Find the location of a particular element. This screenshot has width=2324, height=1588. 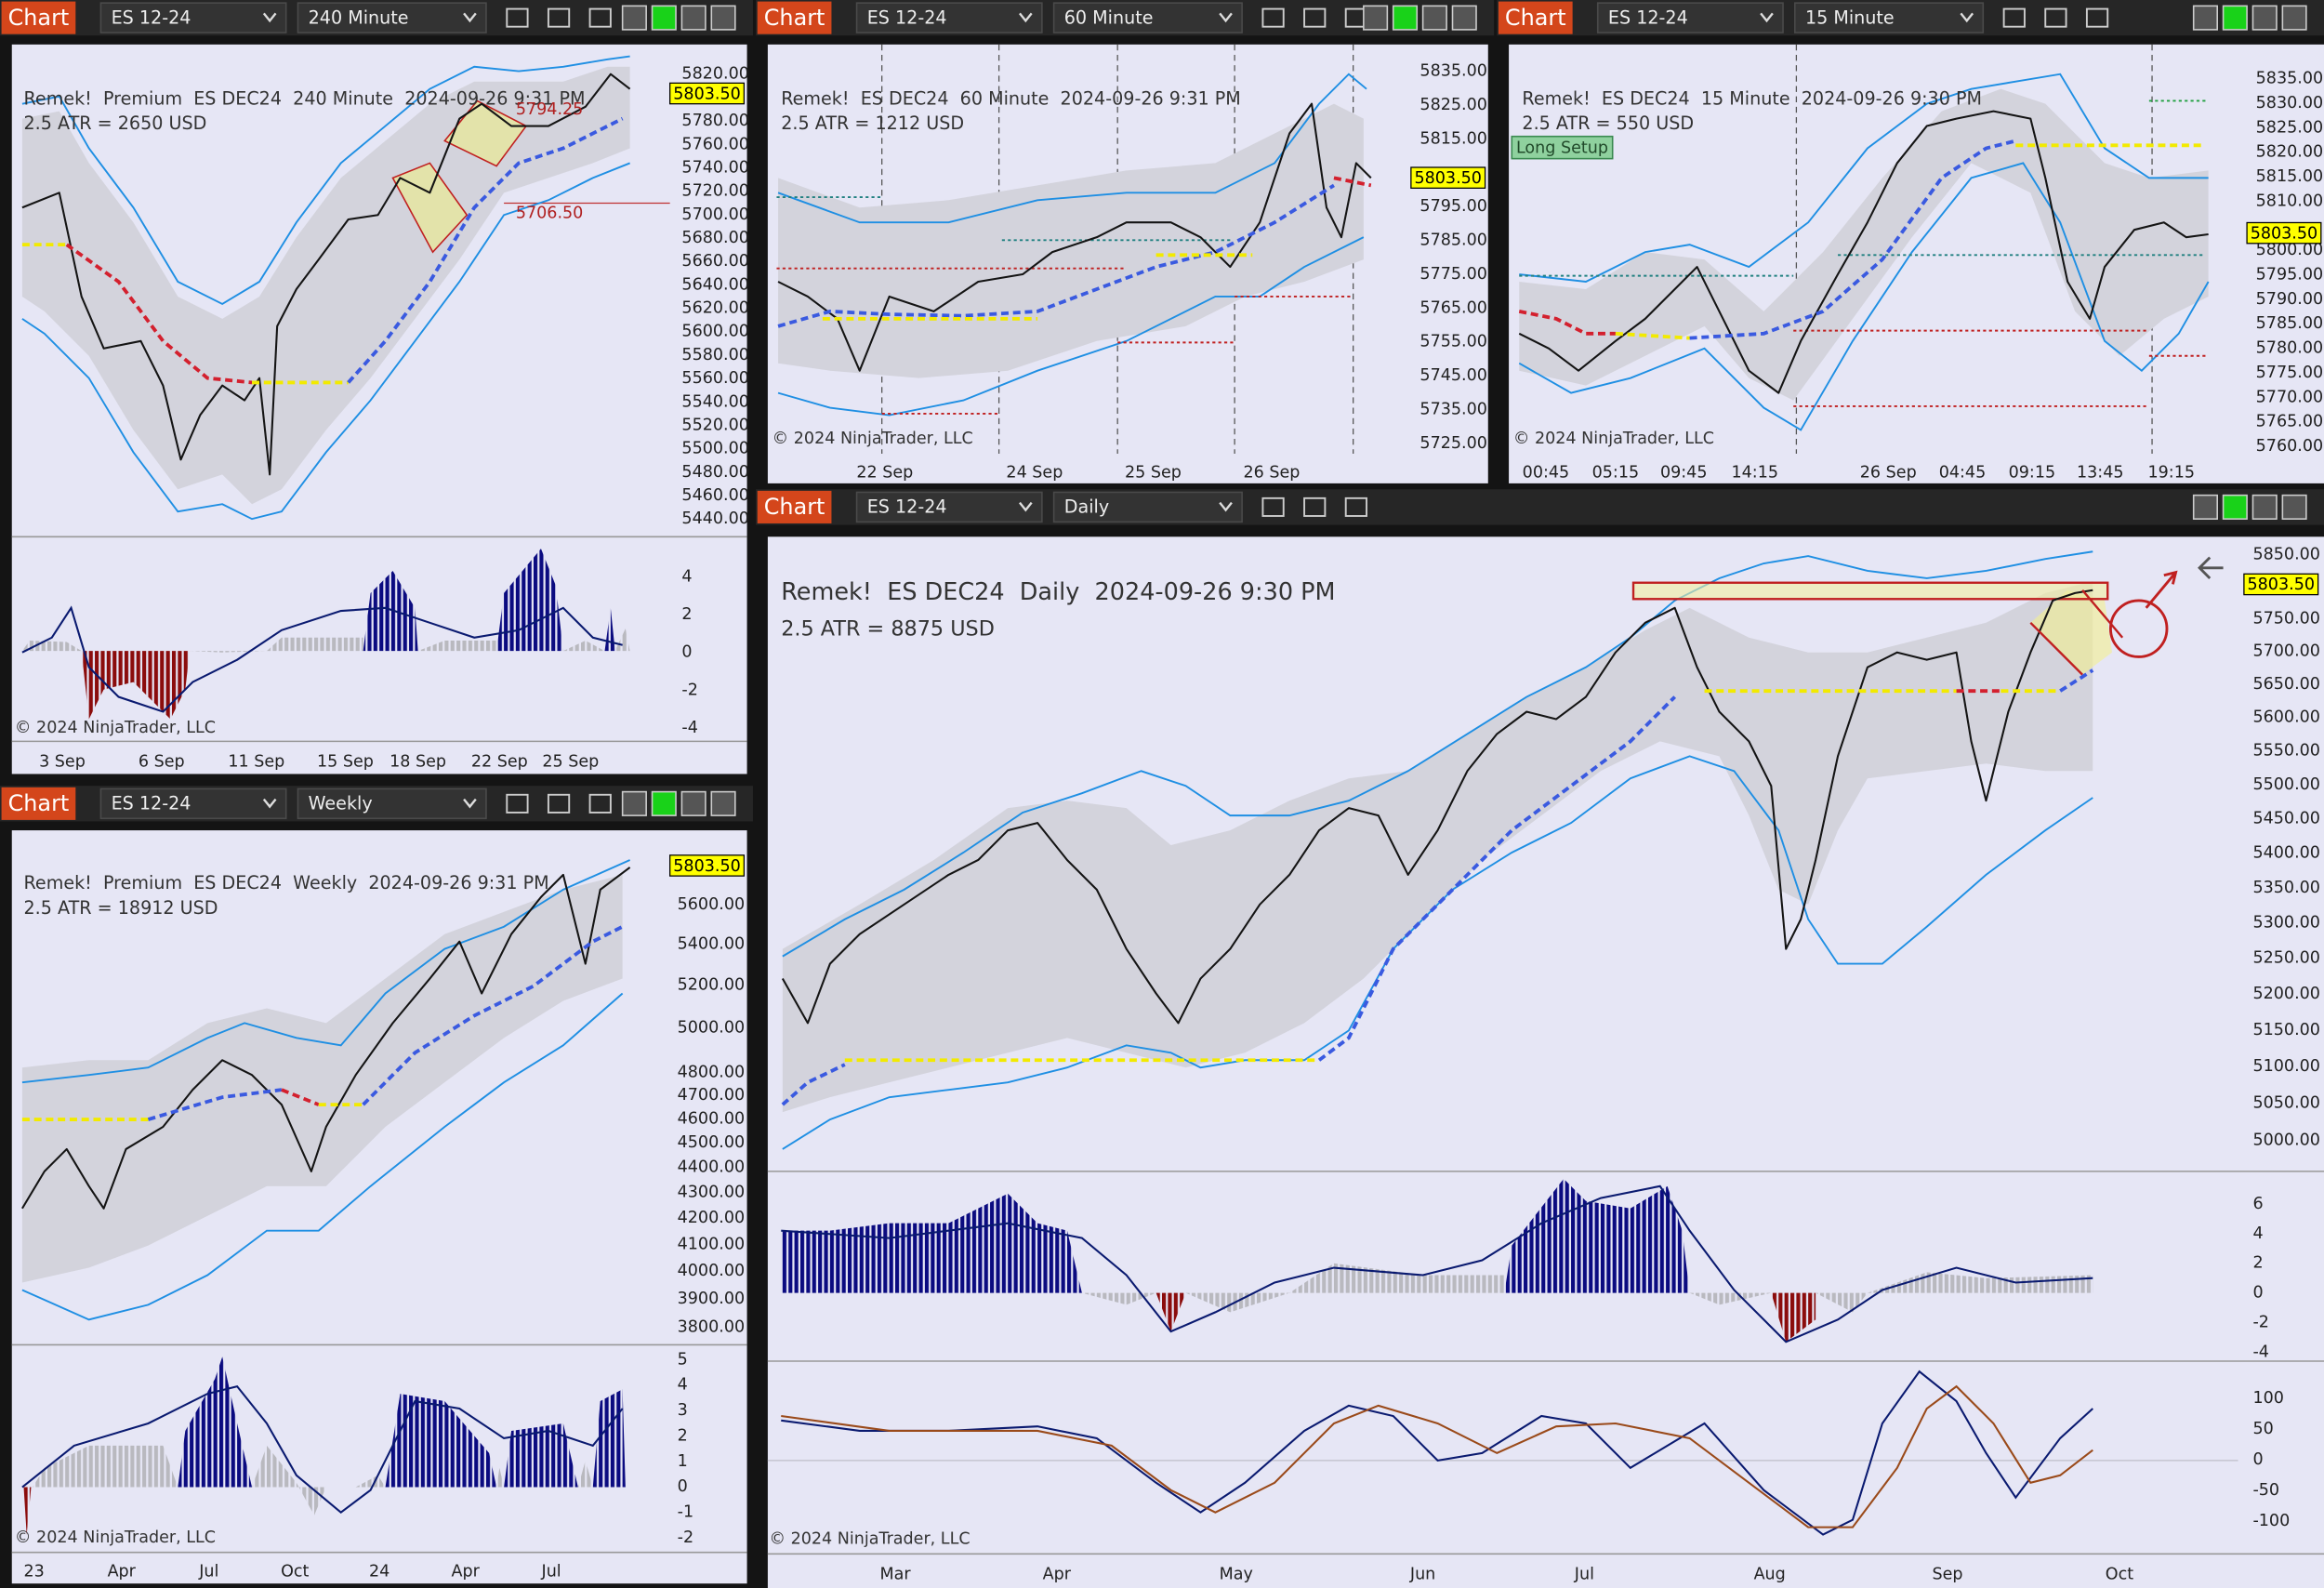

price-tick-label: 5760.00 is located at coordinates (714, 144).